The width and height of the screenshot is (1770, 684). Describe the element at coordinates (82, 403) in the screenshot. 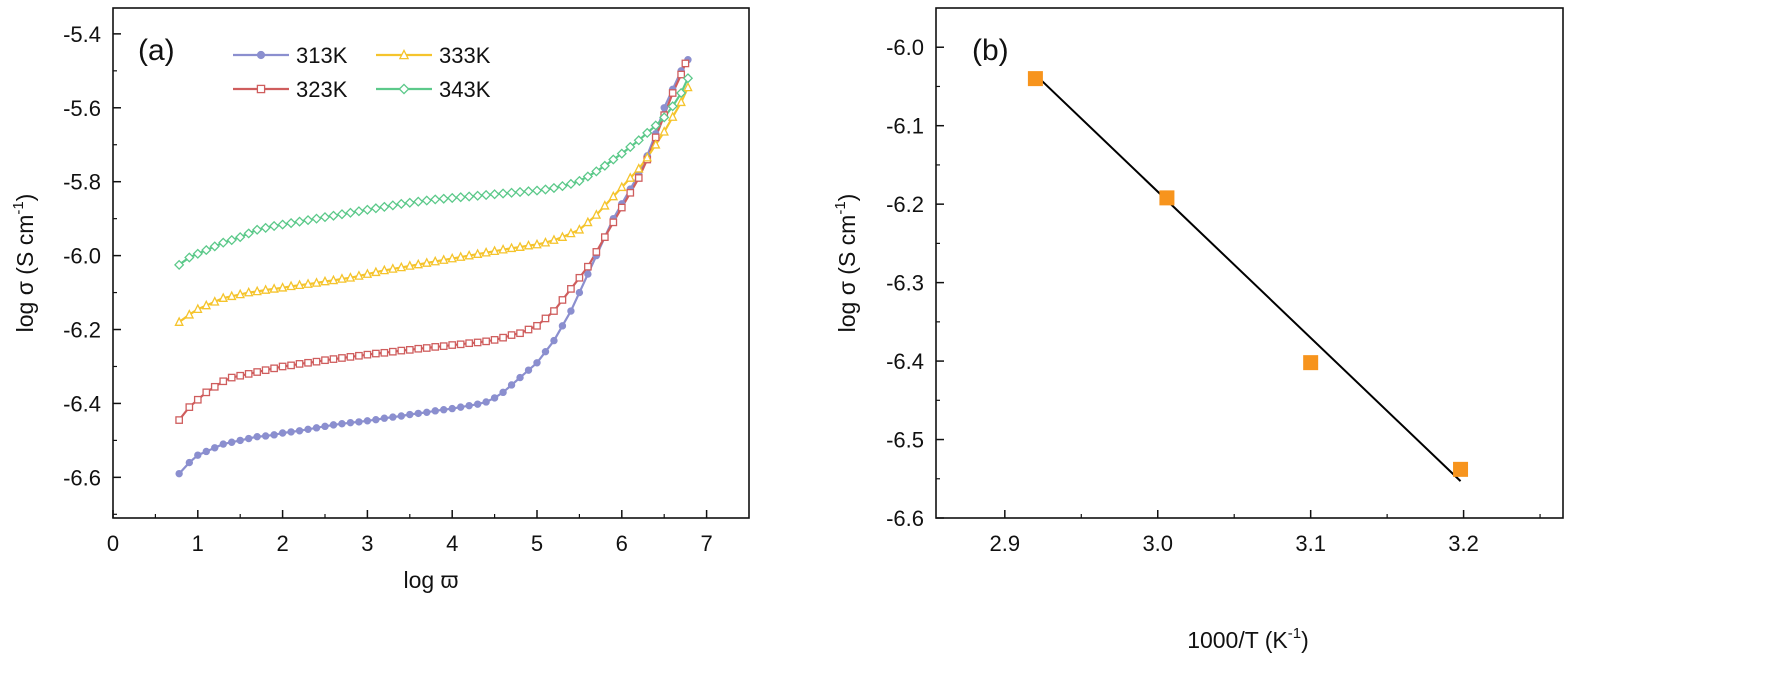

I see `y-tick-label: -6.4` at that location.